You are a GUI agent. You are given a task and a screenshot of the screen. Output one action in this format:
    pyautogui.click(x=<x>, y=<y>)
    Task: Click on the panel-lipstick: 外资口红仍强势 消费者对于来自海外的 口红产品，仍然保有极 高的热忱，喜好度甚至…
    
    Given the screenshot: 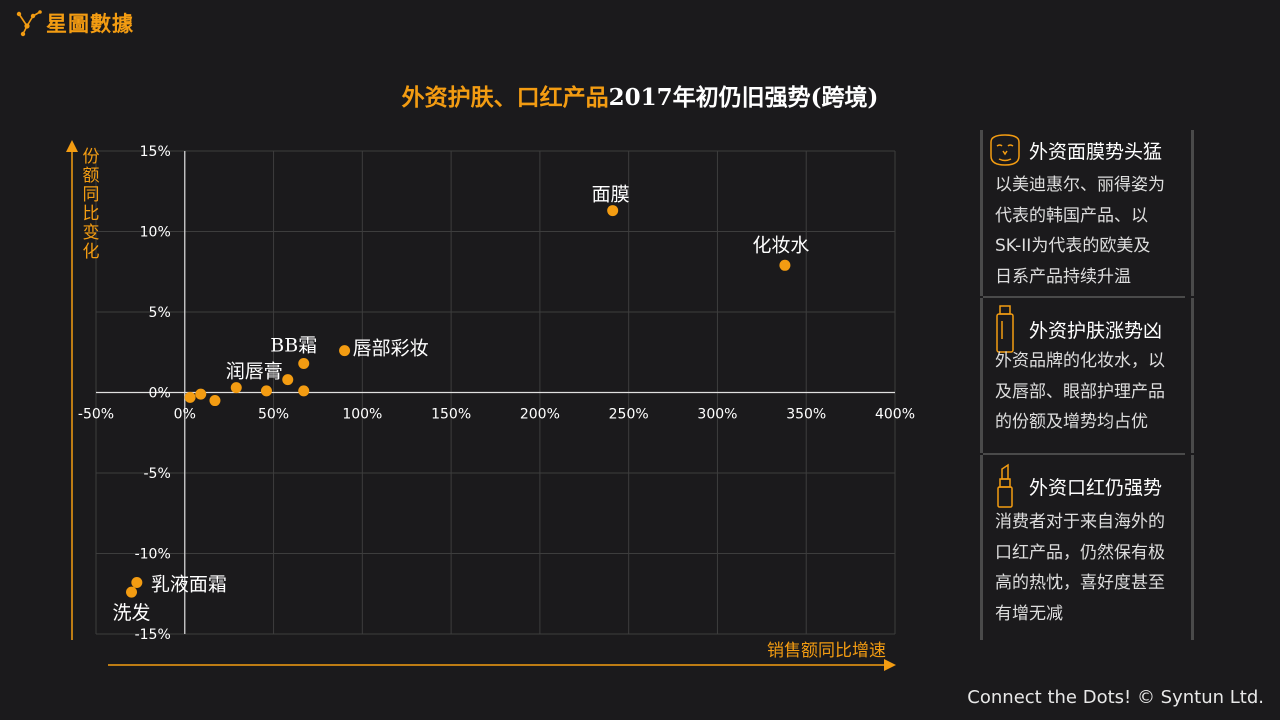 What is the action you would take?
    pyautogui.click(x=1087, y=547)
    